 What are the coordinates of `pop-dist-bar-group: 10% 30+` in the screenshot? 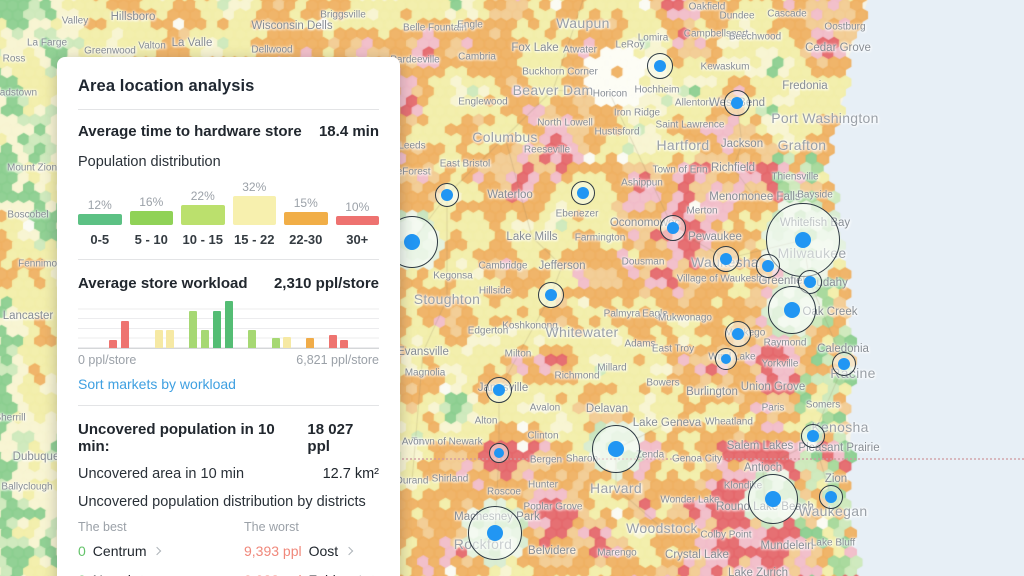 It's located at (357, 214).